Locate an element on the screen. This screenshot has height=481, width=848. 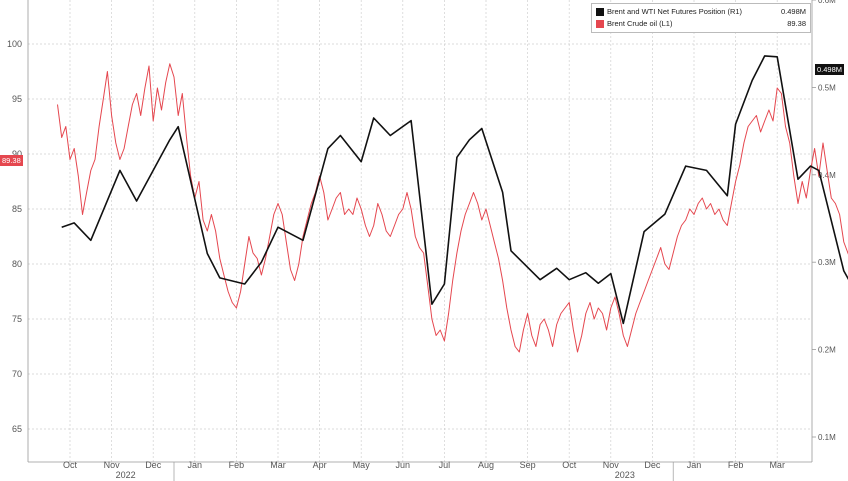
right-tick-label: 0.1M is located at coordinates (827, 437).